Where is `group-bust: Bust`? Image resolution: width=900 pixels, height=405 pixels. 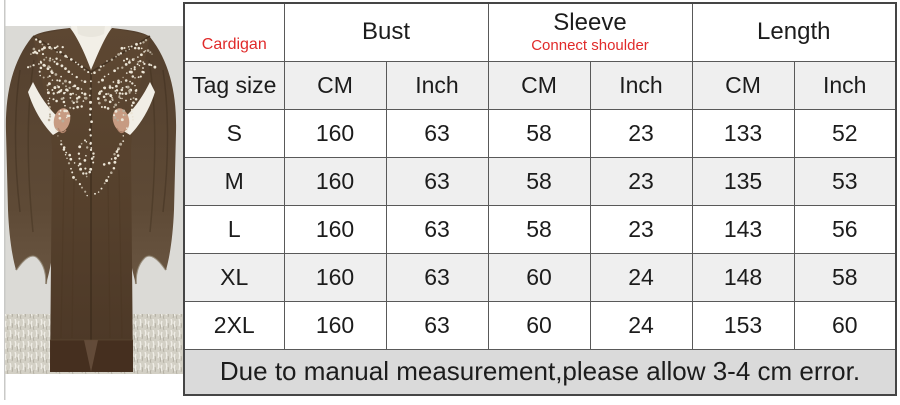
group-bust: Bust is located at coordinates (386, 32).